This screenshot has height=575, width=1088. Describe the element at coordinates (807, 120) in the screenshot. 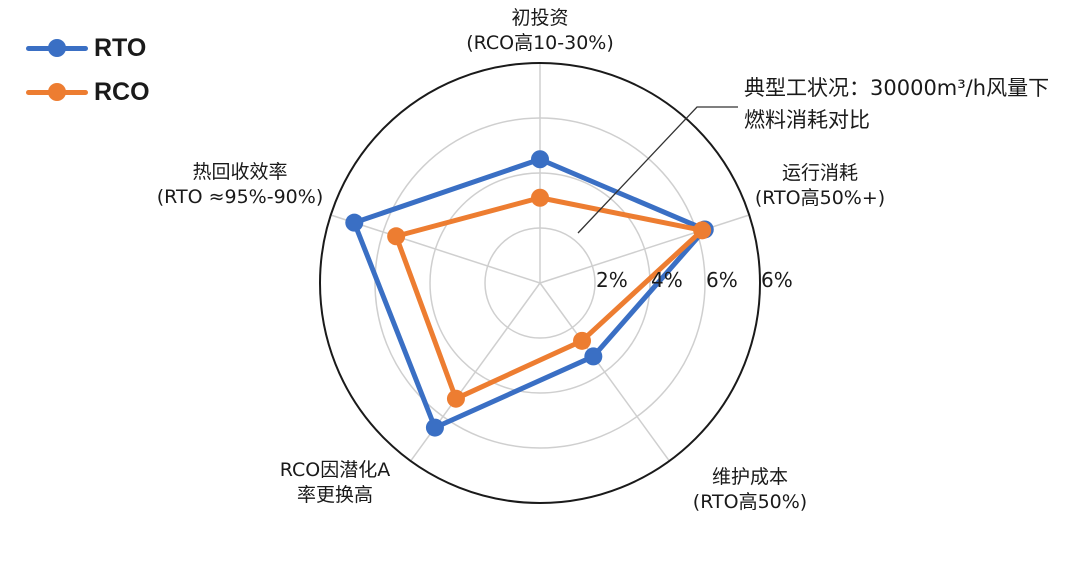

I see `annotation-line: 燃料消耗对比` at that location.